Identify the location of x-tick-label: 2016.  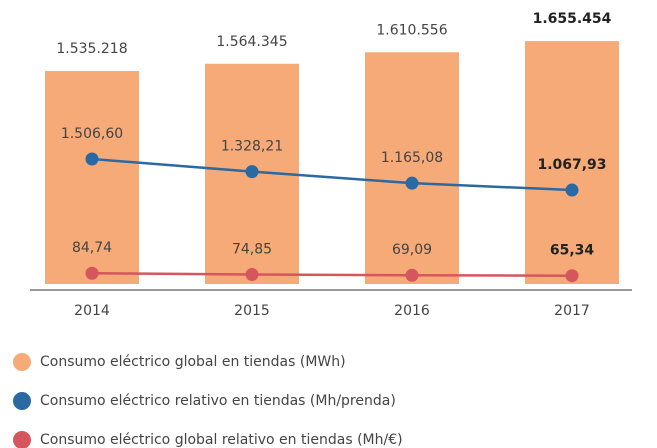
(412, 311).